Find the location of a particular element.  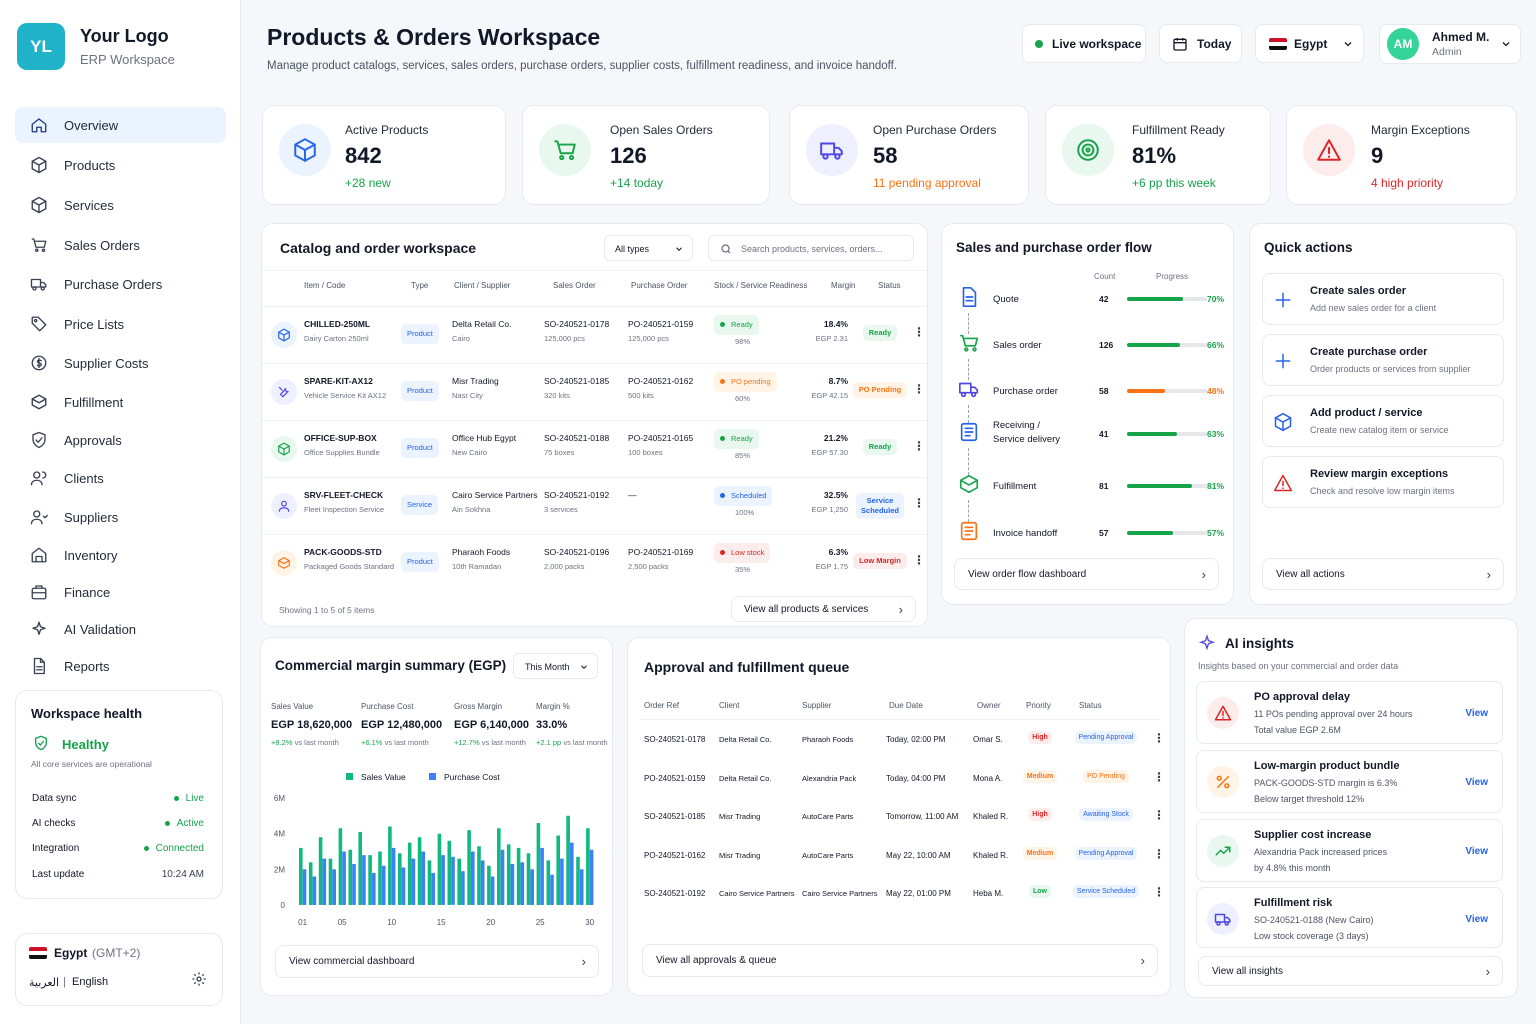

purchase-order-cell: PO-240521-0159 125,000 pcs is located at coordinates (660, 331).